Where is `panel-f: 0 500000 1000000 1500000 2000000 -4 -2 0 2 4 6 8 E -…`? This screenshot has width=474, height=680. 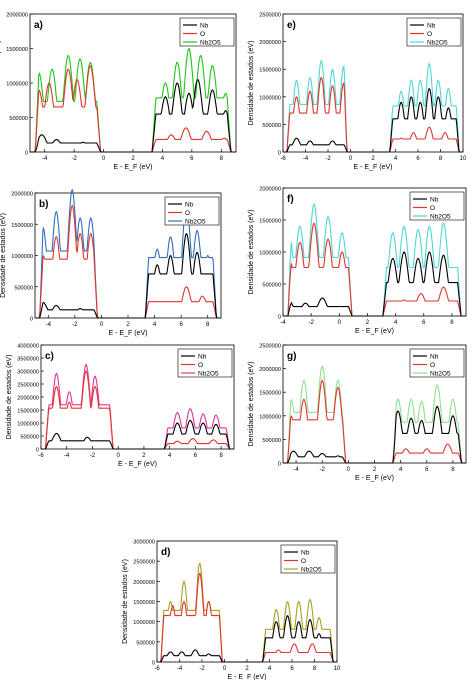
panel-f: 0 500000 1000000 1500000 2000000 -4 -2 0 2 4 6 8 E -… is located at coordinates (357, 261).